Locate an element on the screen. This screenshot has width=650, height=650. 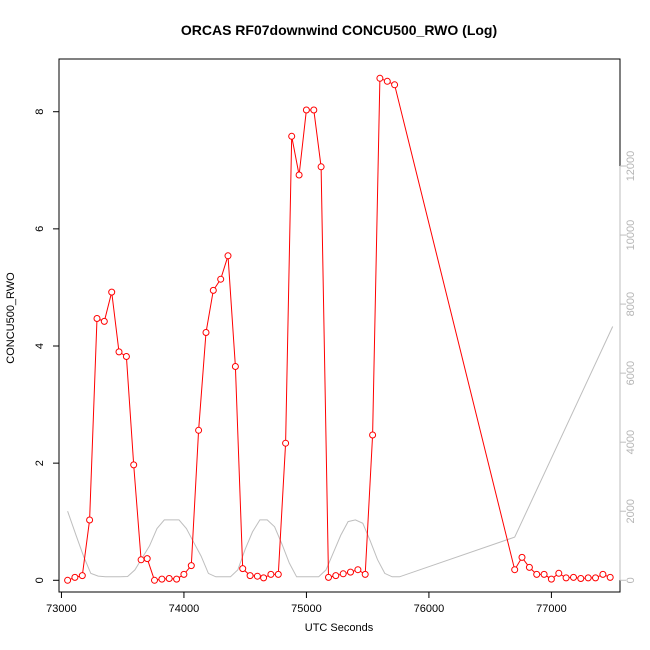
x-tick-label: 76000 is located at coordinates (429, 609).